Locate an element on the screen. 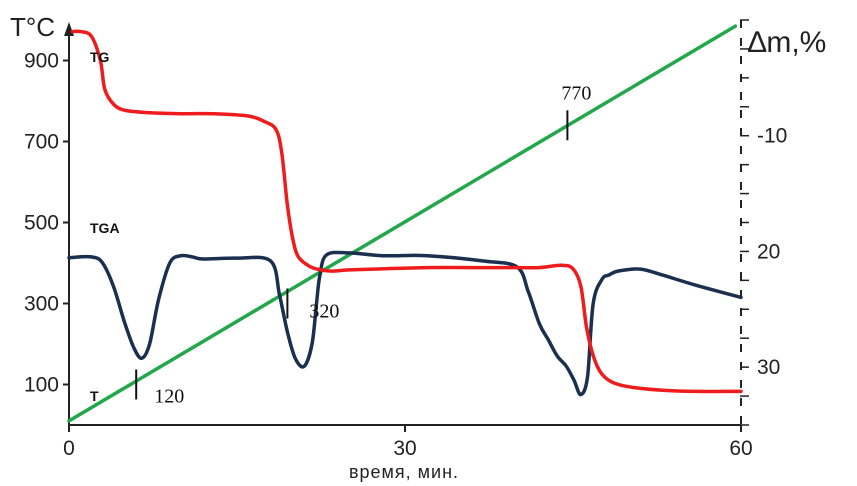 This screenshot has width=857, height=486. series-label-tga: TGA is located at coordinates (105, 228).